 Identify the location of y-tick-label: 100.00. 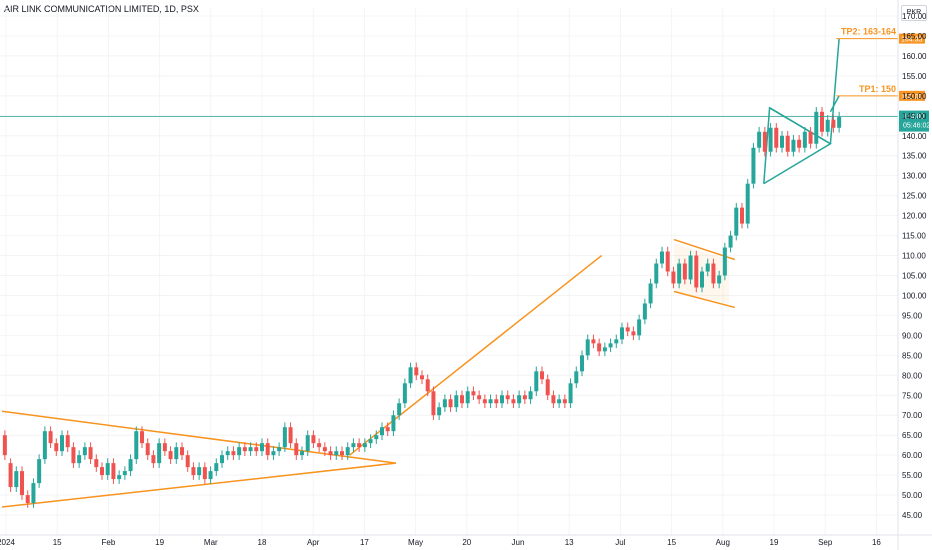
(914, 295).